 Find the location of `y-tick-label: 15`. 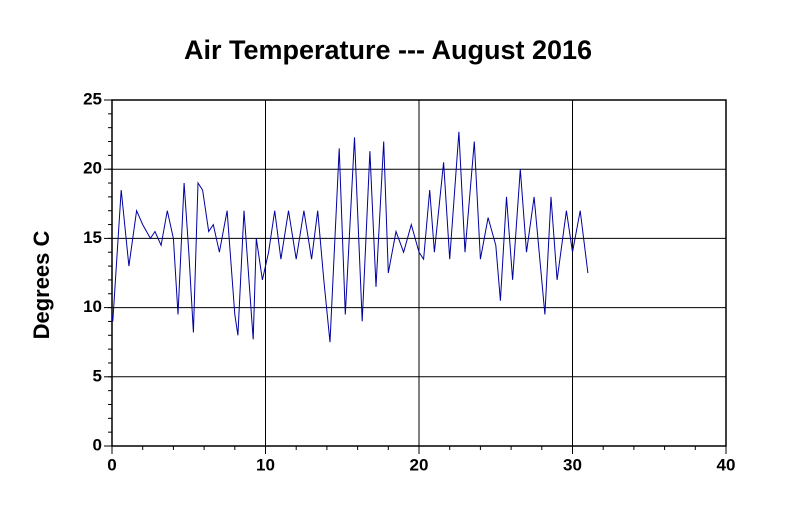

y-tick-label: 15 is located at coordinates (92, 237).